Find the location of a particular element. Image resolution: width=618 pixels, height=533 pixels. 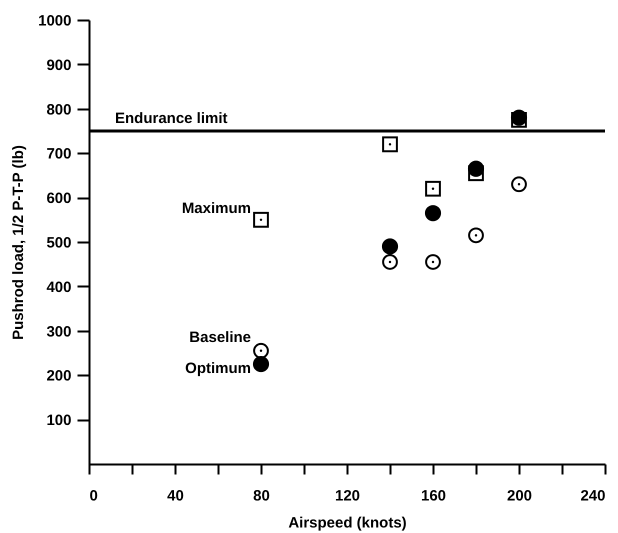

x-tick-label: 80 is located at coordinates (261, 496).